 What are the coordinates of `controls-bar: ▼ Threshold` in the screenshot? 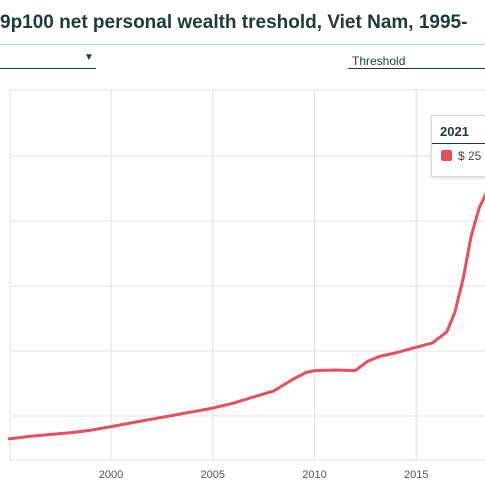 It's located at (242, 61).